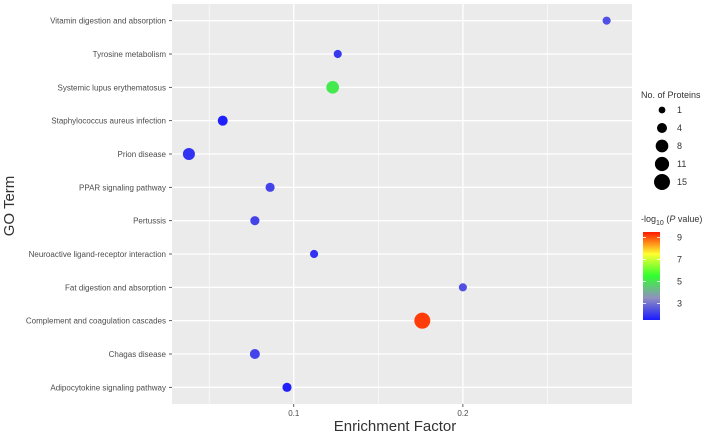 This screenshot has height=440, width=709. I want to click on y-tick-label: Fat digestion and absorption, so click(115, 287).